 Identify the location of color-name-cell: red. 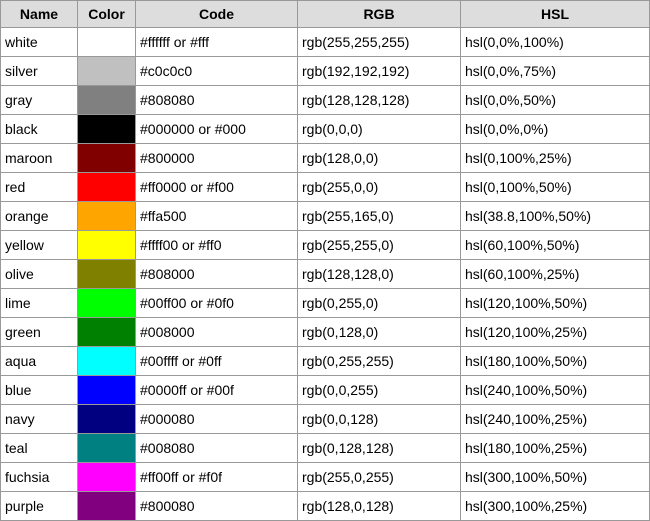
(39, 187).